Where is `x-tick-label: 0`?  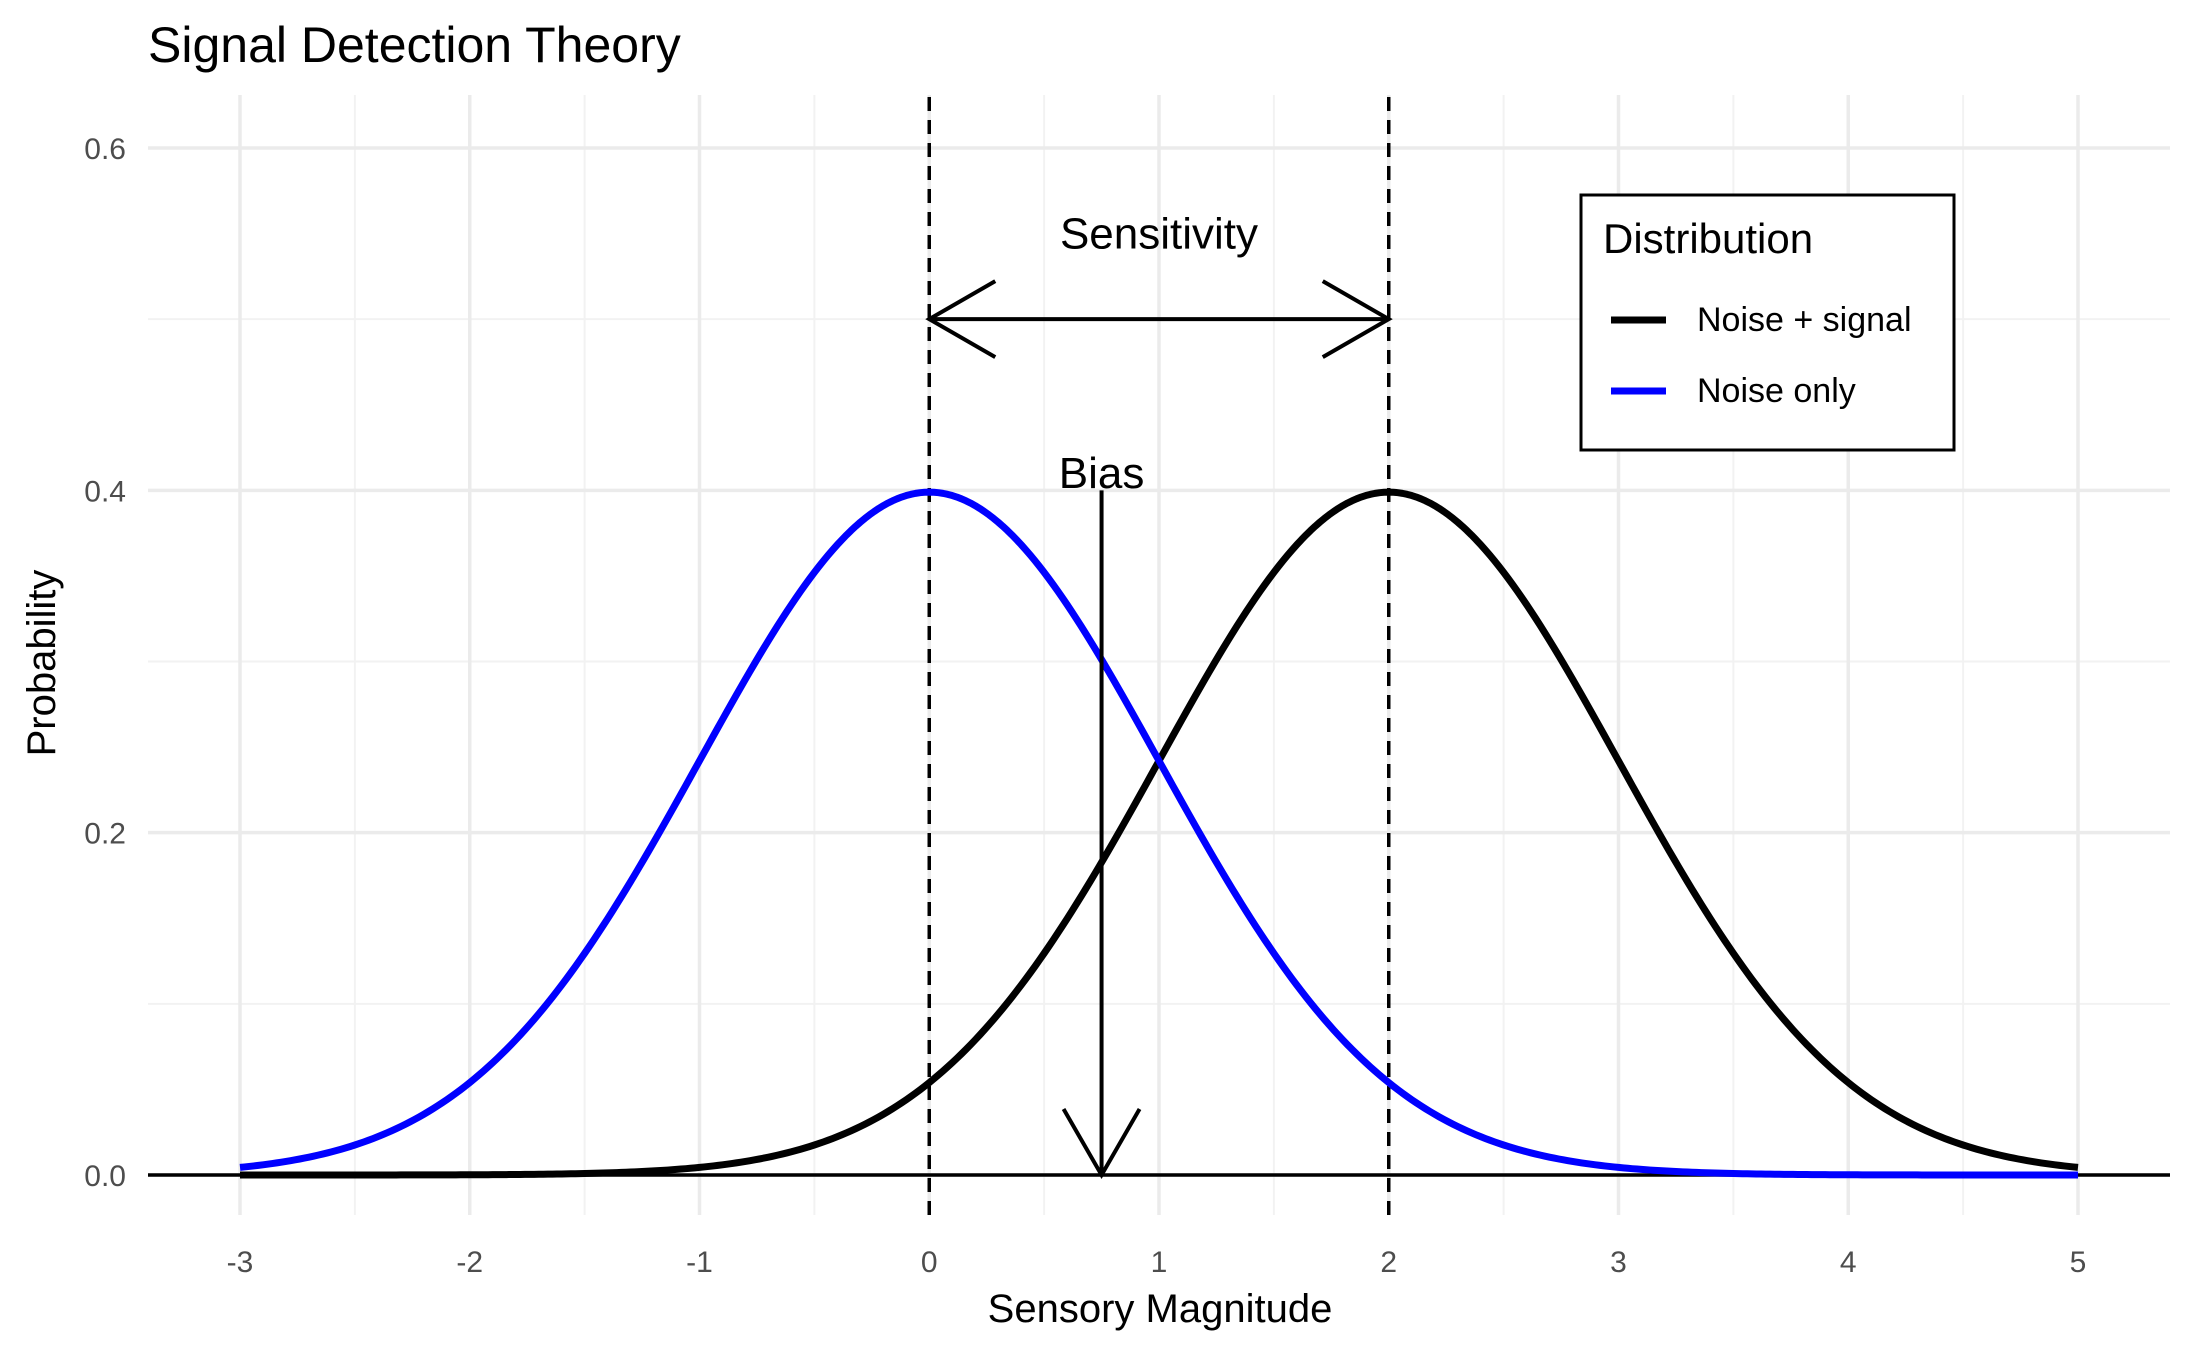
x-tick-label: 0 is located at coordinates (929, 1262).